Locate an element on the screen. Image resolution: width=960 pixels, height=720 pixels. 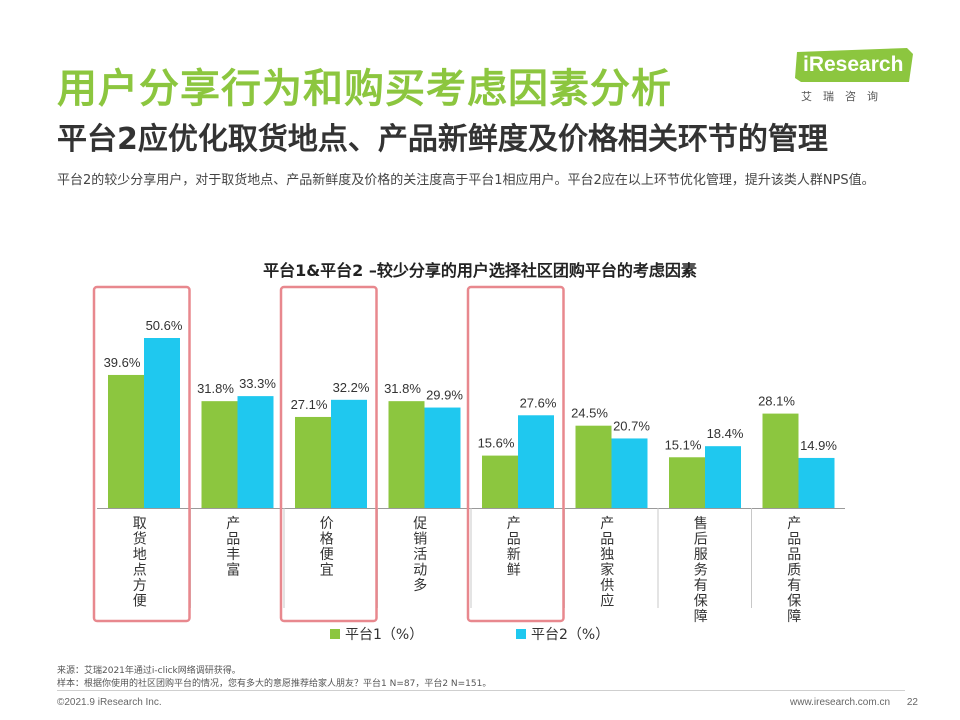
data-label-platform1: 39.6% is located at coordinates (122, 362).